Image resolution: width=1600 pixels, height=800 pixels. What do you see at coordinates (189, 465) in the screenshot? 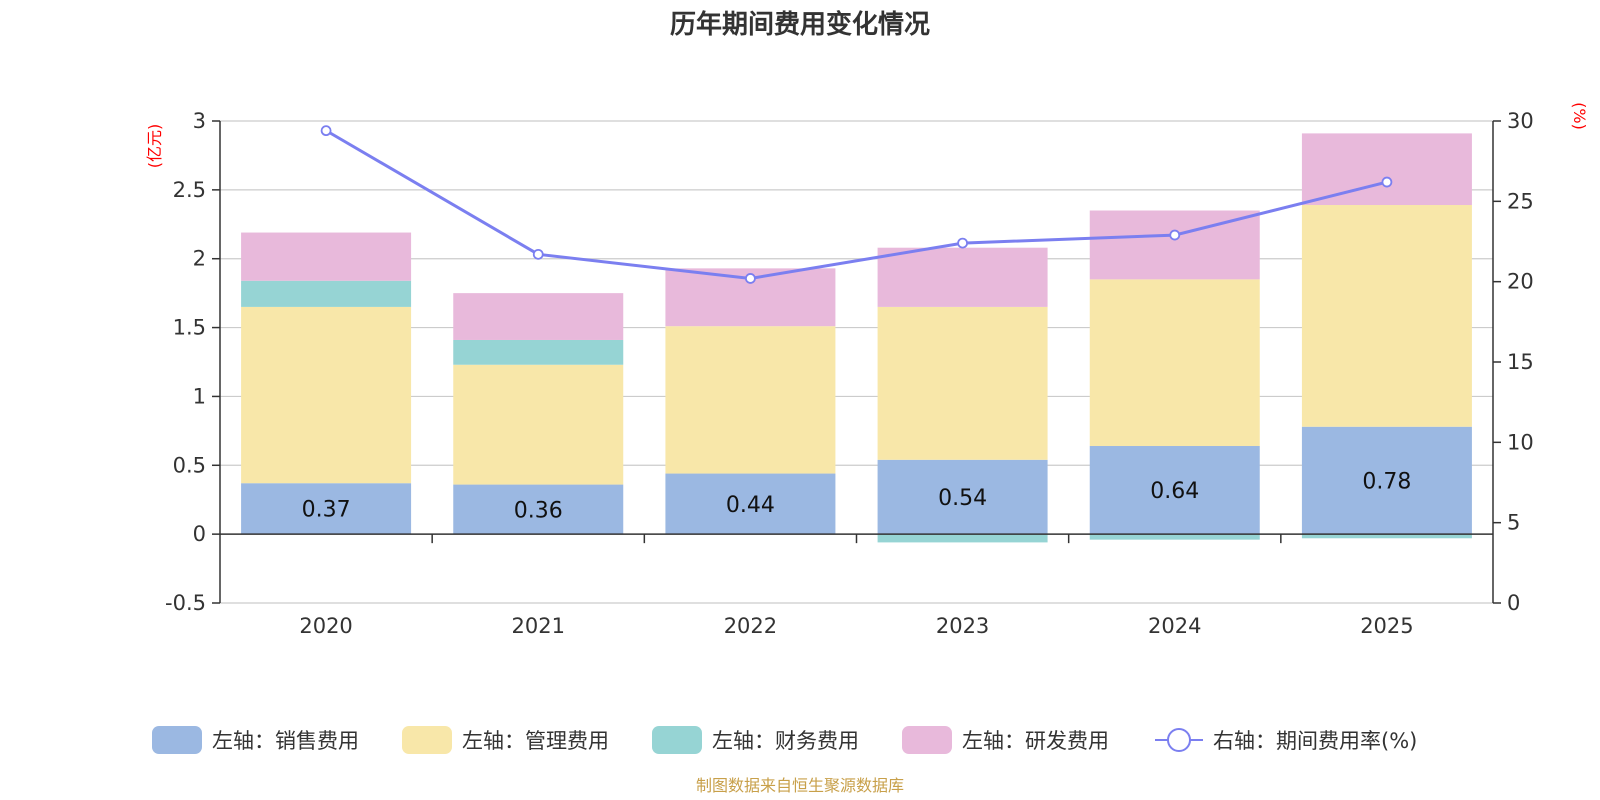
I see `left-tick-label: 0.5` at bounding box center [189, 465].